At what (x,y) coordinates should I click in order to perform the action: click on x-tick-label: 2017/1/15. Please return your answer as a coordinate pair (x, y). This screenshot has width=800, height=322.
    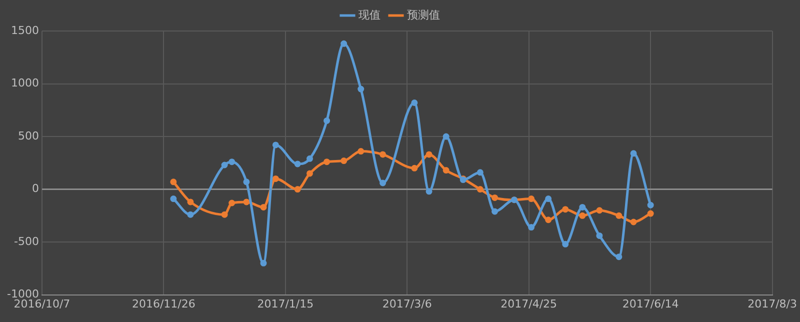
    Looking at the image, I should click on (285, 303).